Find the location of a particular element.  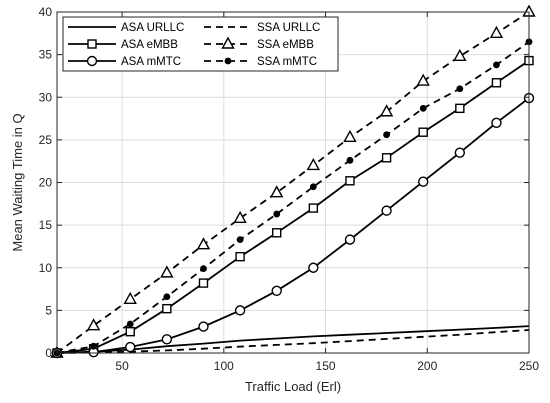

y-tick-label: 5 is located at coordinates (48, 310).